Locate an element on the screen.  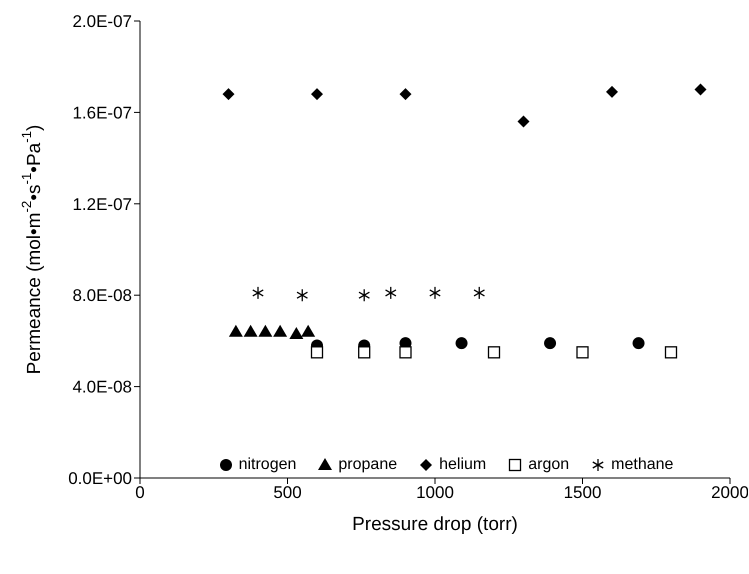
y-tick-label: 8.0E-08 is located at coordinates (102, 296).